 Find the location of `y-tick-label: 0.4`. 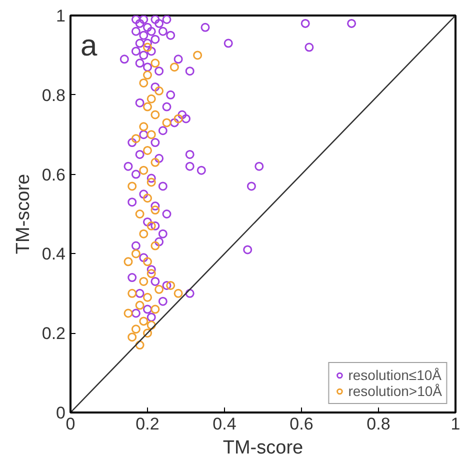

y-tick-label: 0.4 is located at coordinates (54, 254).